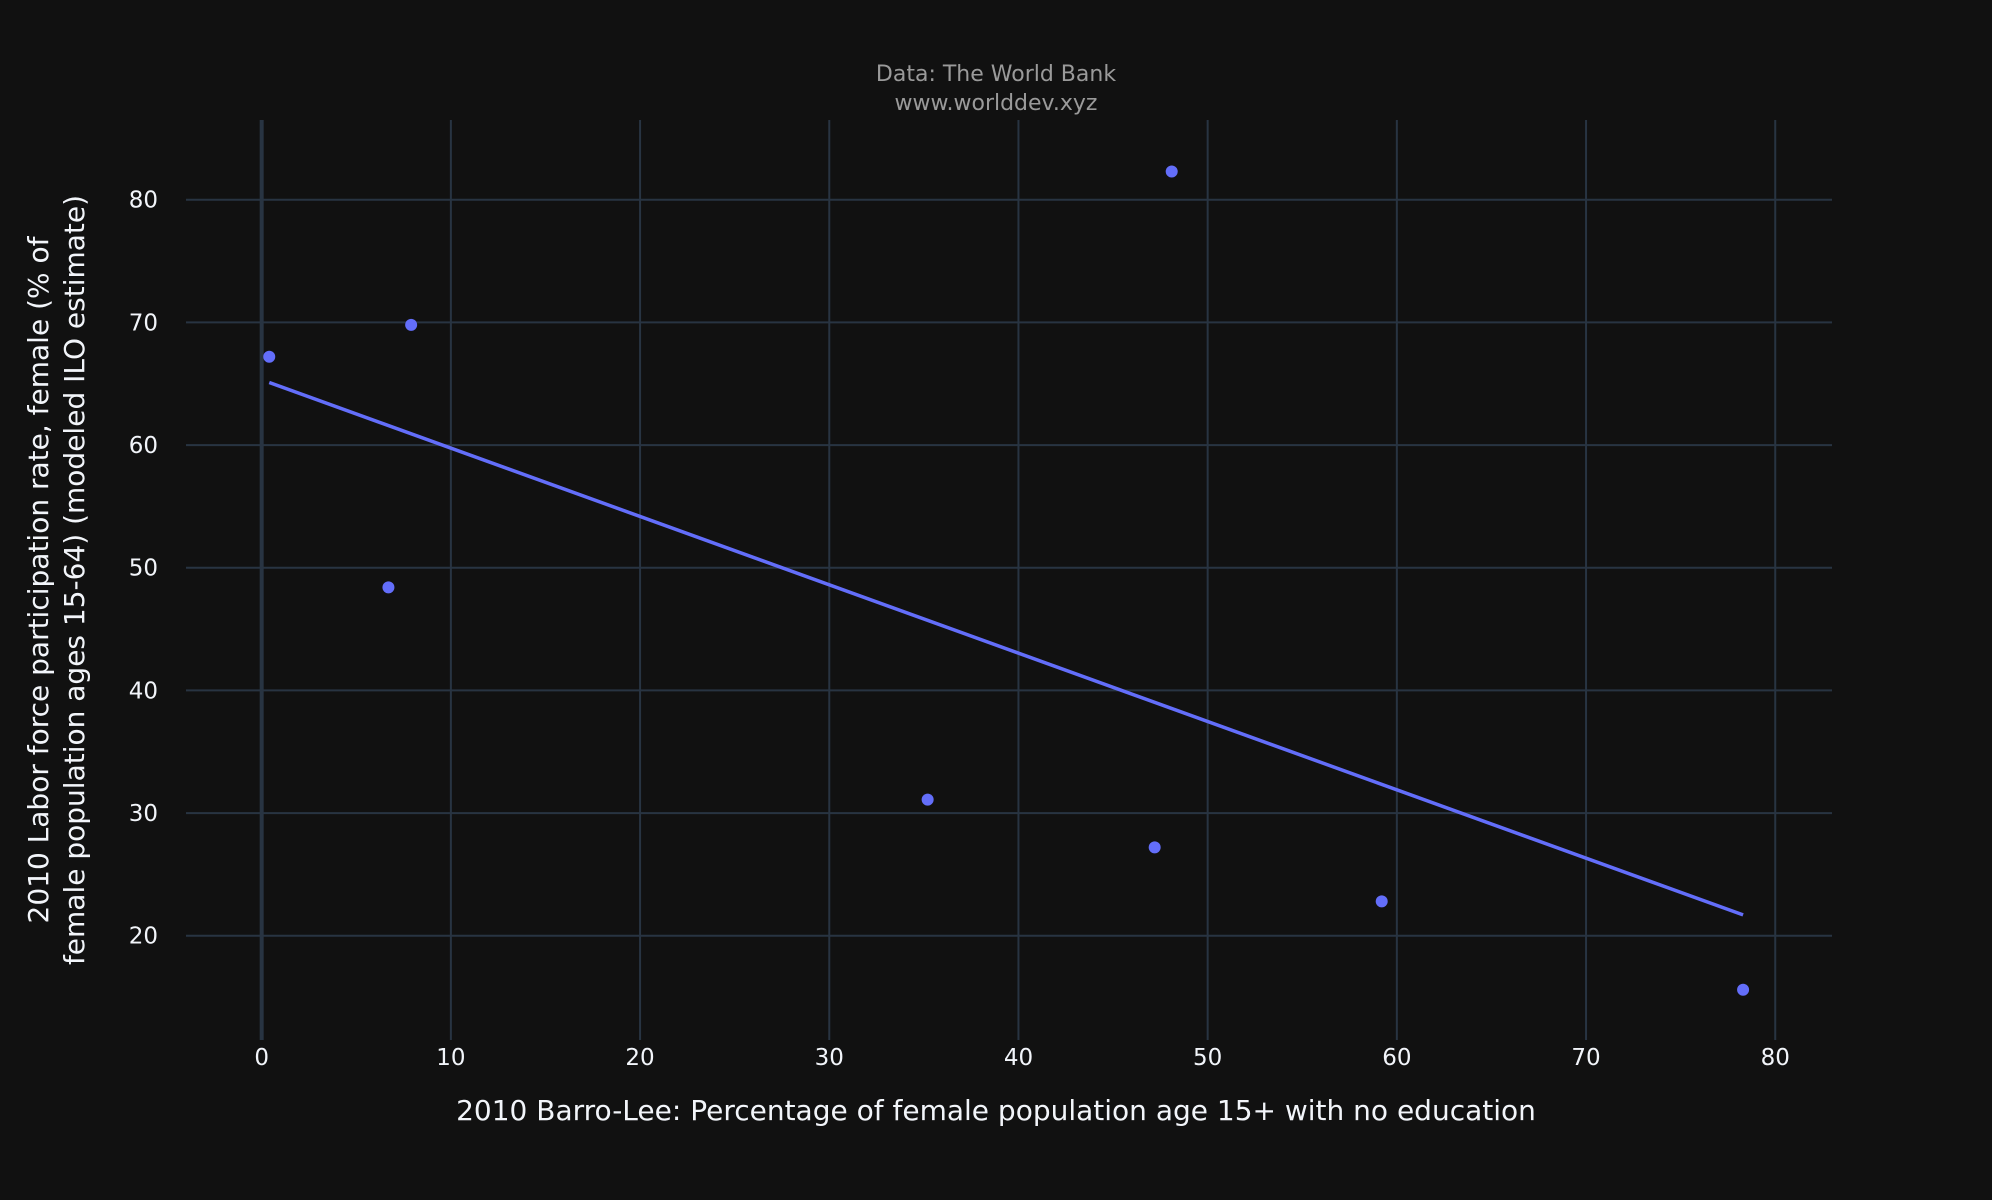  I want to click on y-tick-label: 50, so click(143, 569).